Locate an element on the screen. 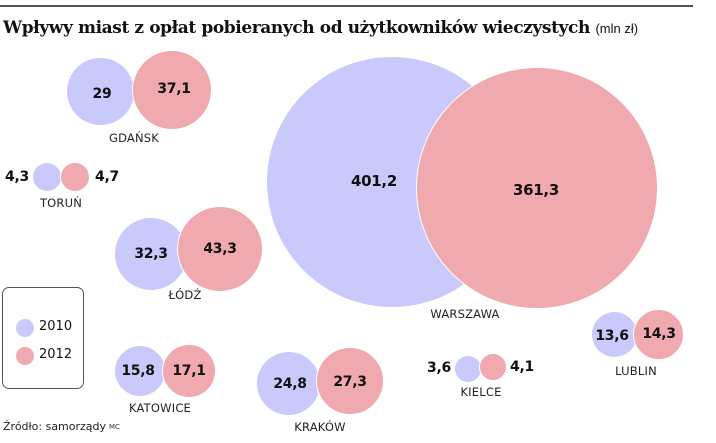  city-label-gdansk: GDAŃSK is located at coordinates (134, 138).